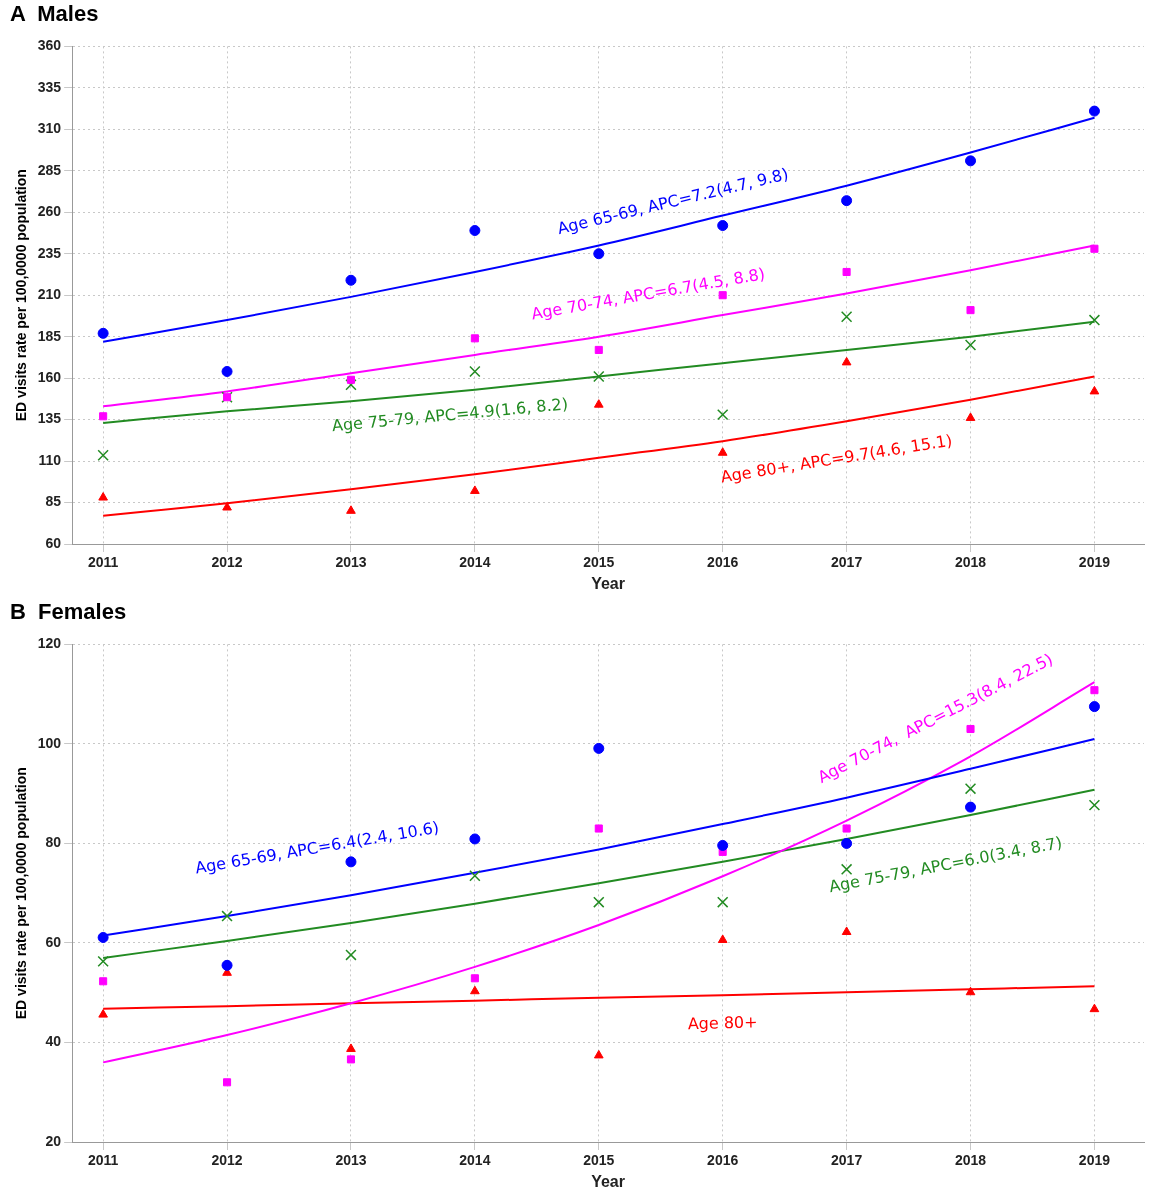  I want to click on y-tick-label: 20, so click(53, 1140).